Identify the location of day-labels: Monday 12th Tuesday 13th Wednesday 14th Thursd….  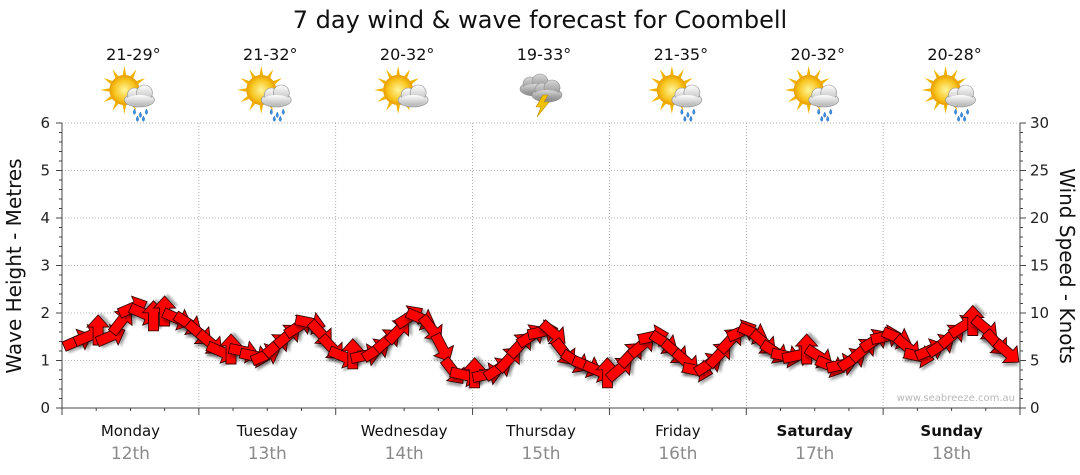
(542, 443).